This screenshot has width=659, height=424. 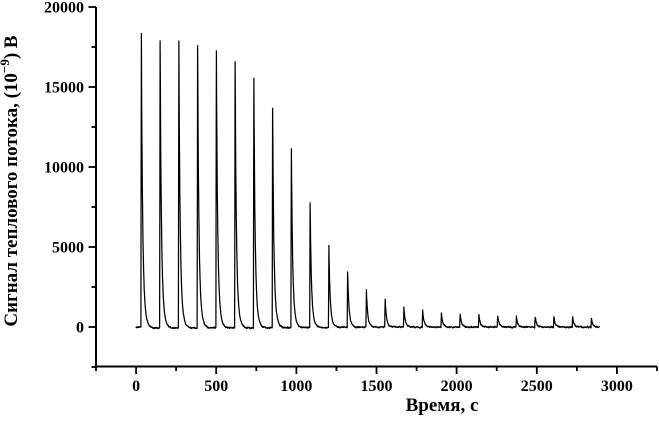 I want to click on x-axis-tick-label: 500, so click(x=216, y=386).